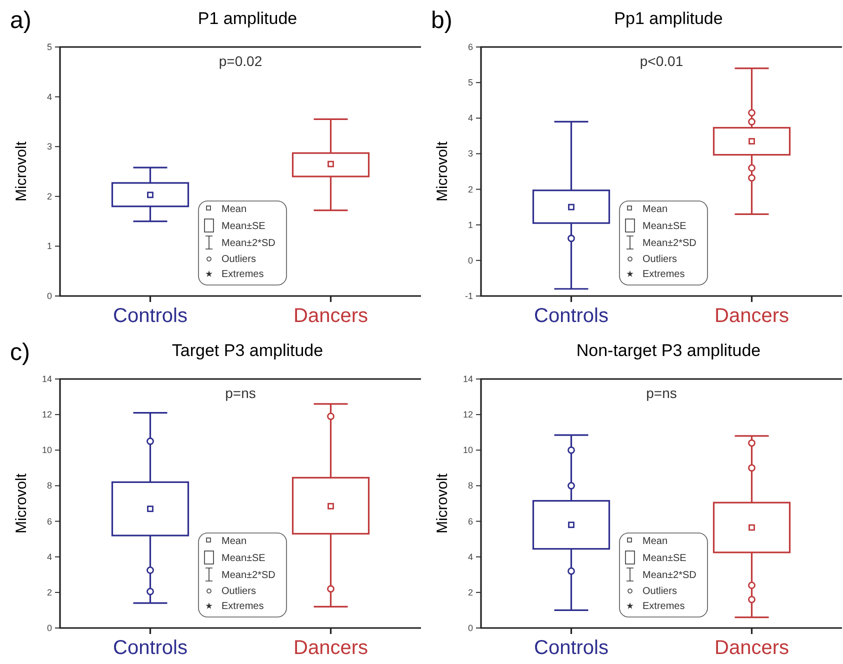  I want to click on annotation: p=0.02, so click(240, 61).